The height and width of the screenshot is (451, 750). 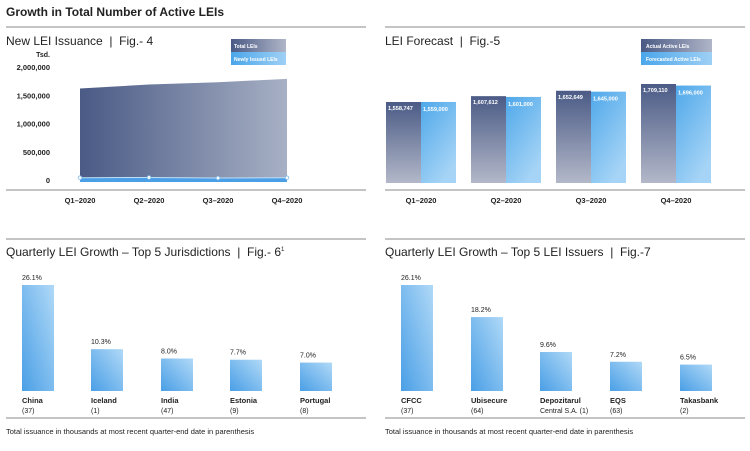 I want to click on fig6-sublabel: (8), so click(x=304, y=411).